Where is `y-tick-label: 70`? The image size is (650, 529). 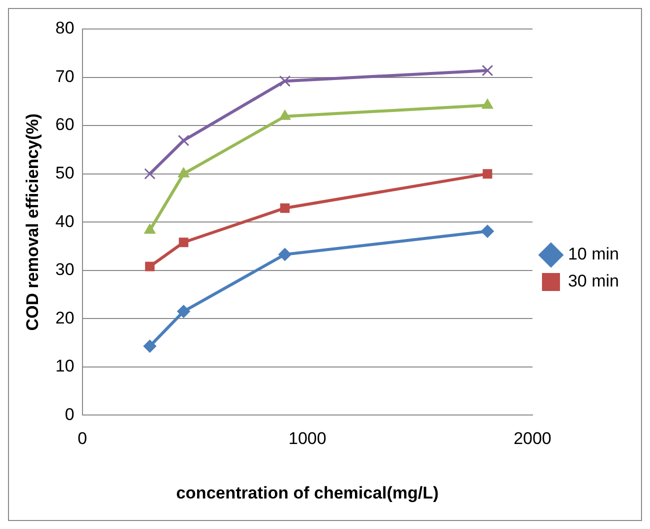 y-tick-label: 70 is located at coordinates (64, 76).